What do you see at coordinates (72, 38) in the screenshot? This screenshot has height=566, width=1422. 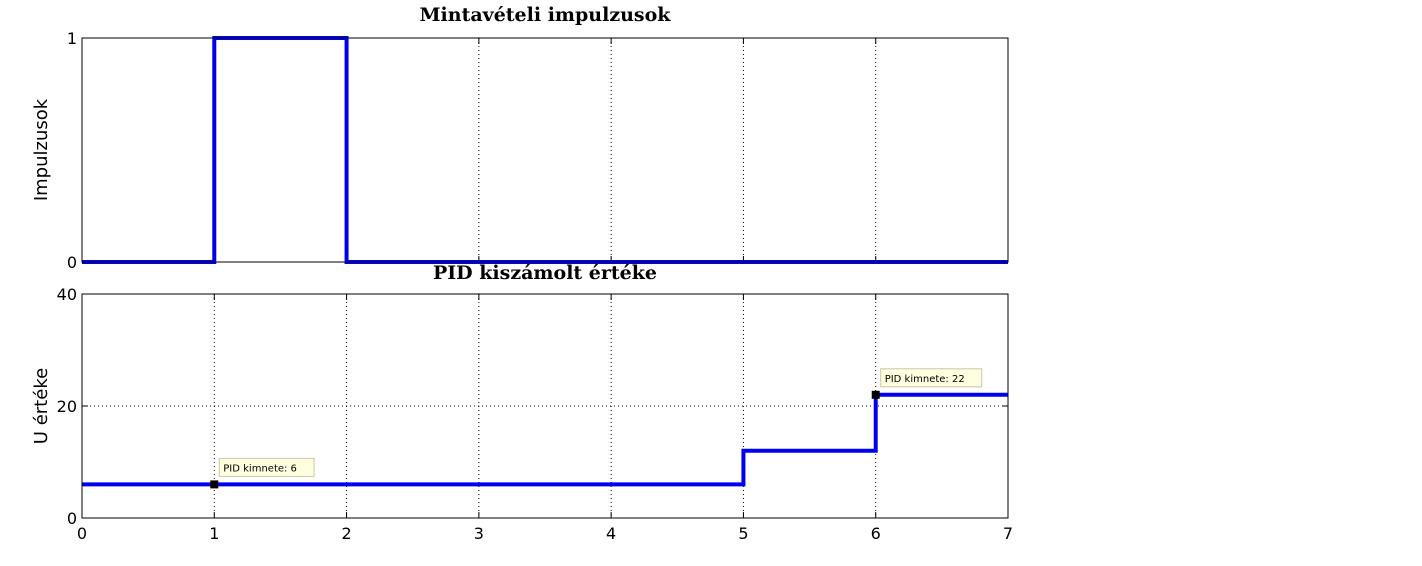 I see `y-tick-label: 1` at bounding box center [72, 38].